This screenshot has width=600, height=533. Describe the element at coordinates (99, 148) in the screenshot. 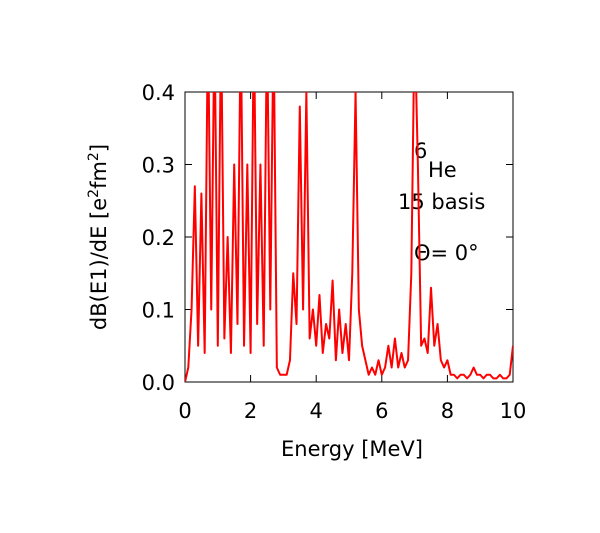

I see `y-label-part: ]` at that location.